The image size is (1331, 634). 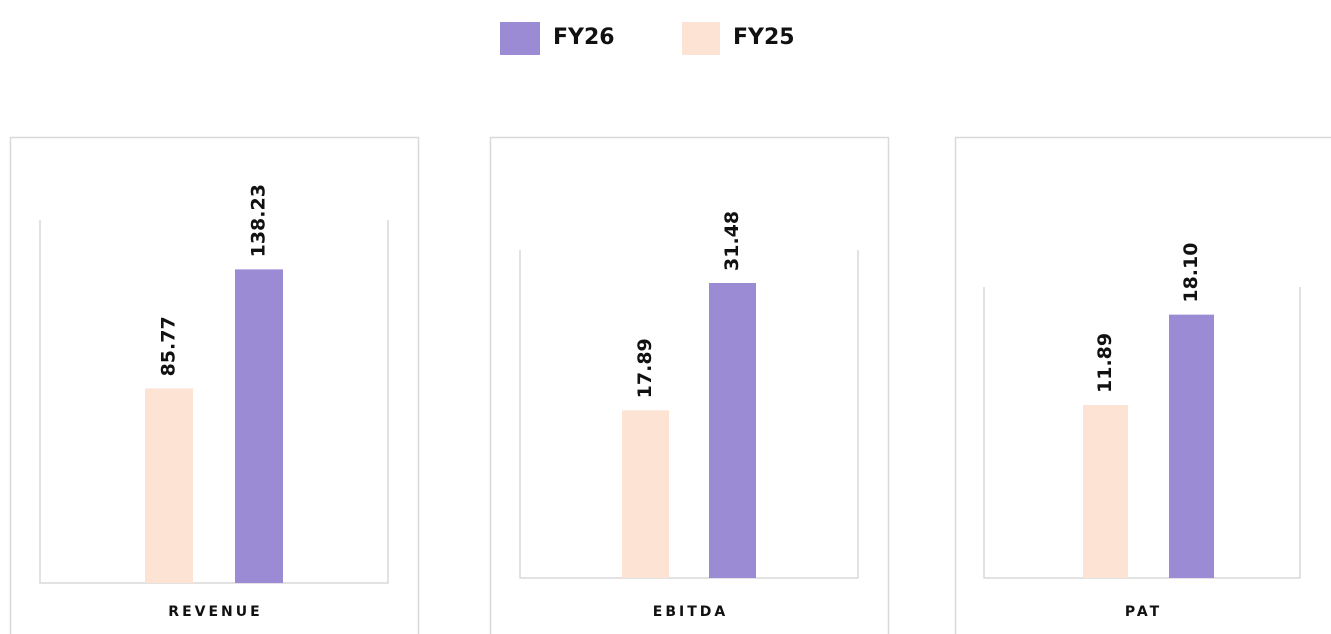 What do you see at coordinates (584, 37) in the screenshot?
I see `legend-label: FY26` at bounding box center [584, 37].